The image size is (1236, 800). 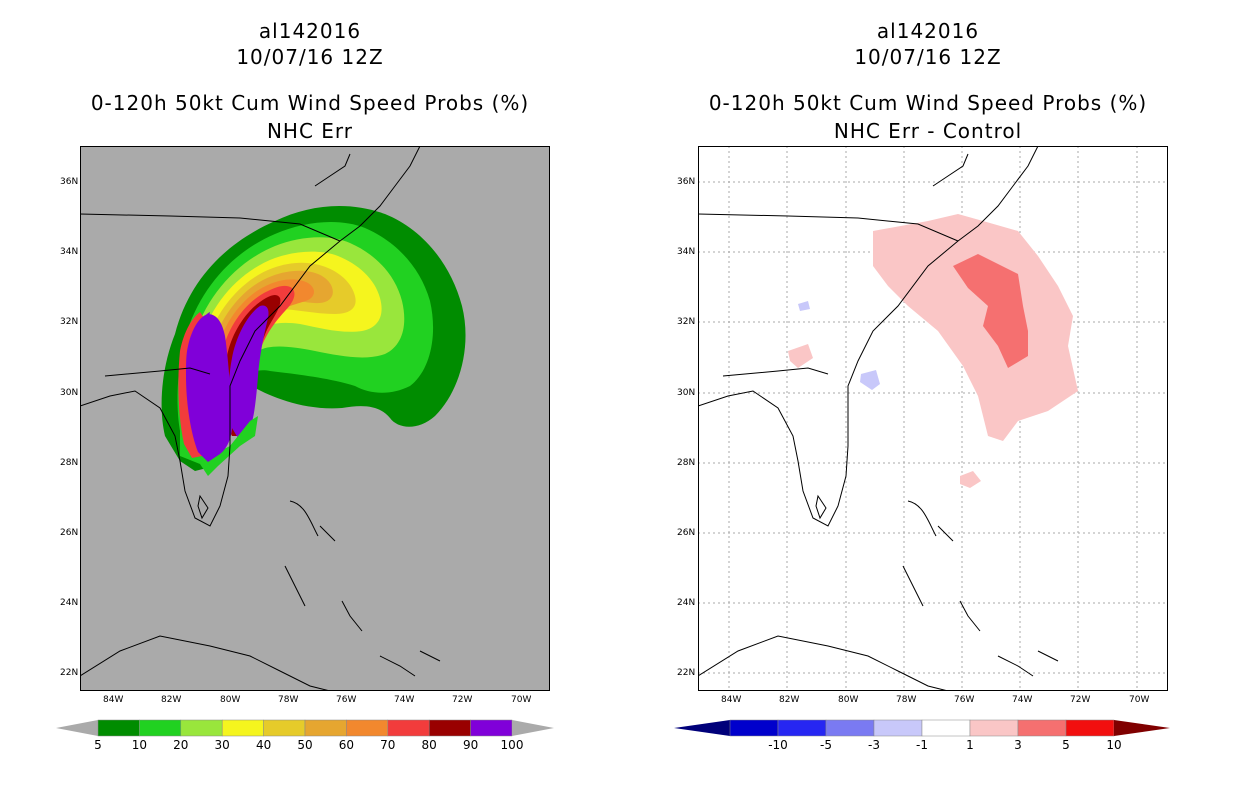 I want to click on right-colorbar-low-arrow, so click(x=702, y=728).